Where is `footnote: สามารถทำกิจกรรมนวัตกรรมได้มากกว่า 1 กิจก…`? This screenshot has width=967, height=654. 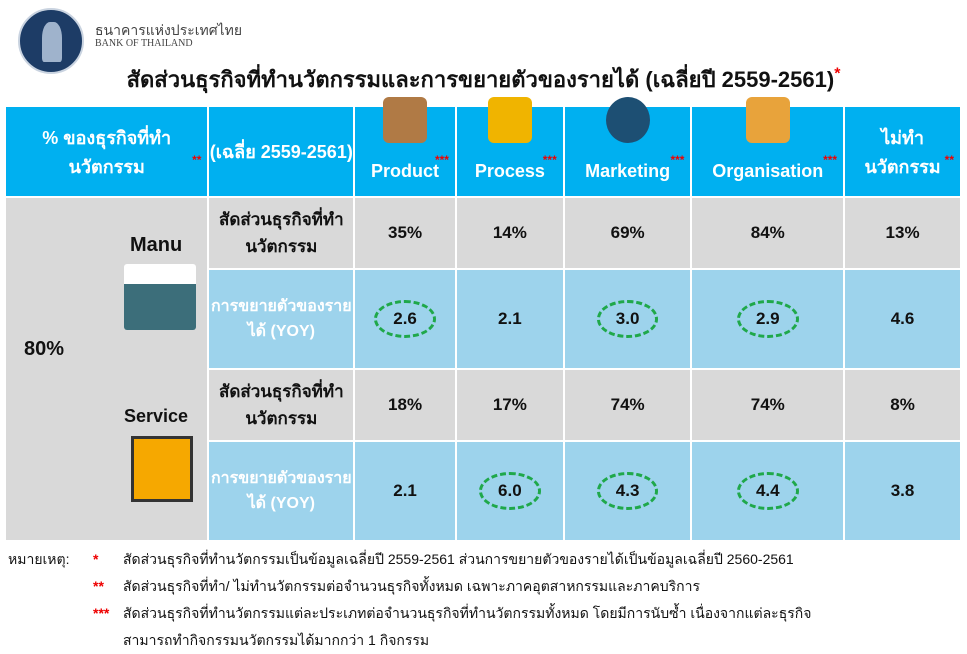
footnote: สามารถทำกิจกรรมนวัตกรรมได้มากกว่า 1 กิจก… is located at coordinates (409, 640).